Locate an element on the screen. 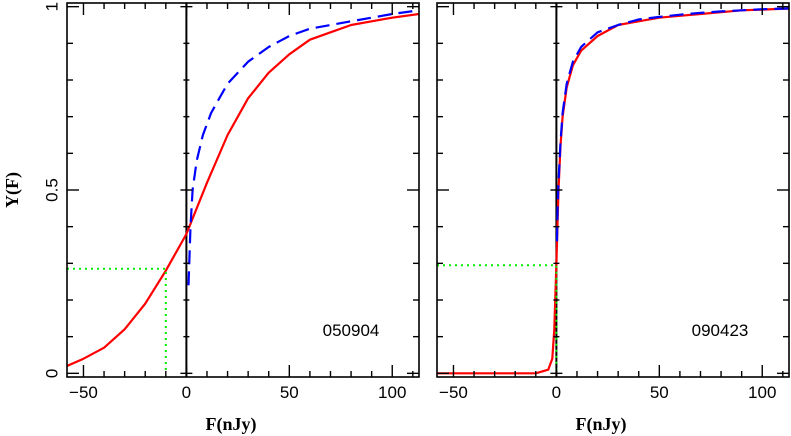 Image resolution: width=791 pixels, height=436 pixels. y-tick-label: 0 is located at coordinates (51, 373).